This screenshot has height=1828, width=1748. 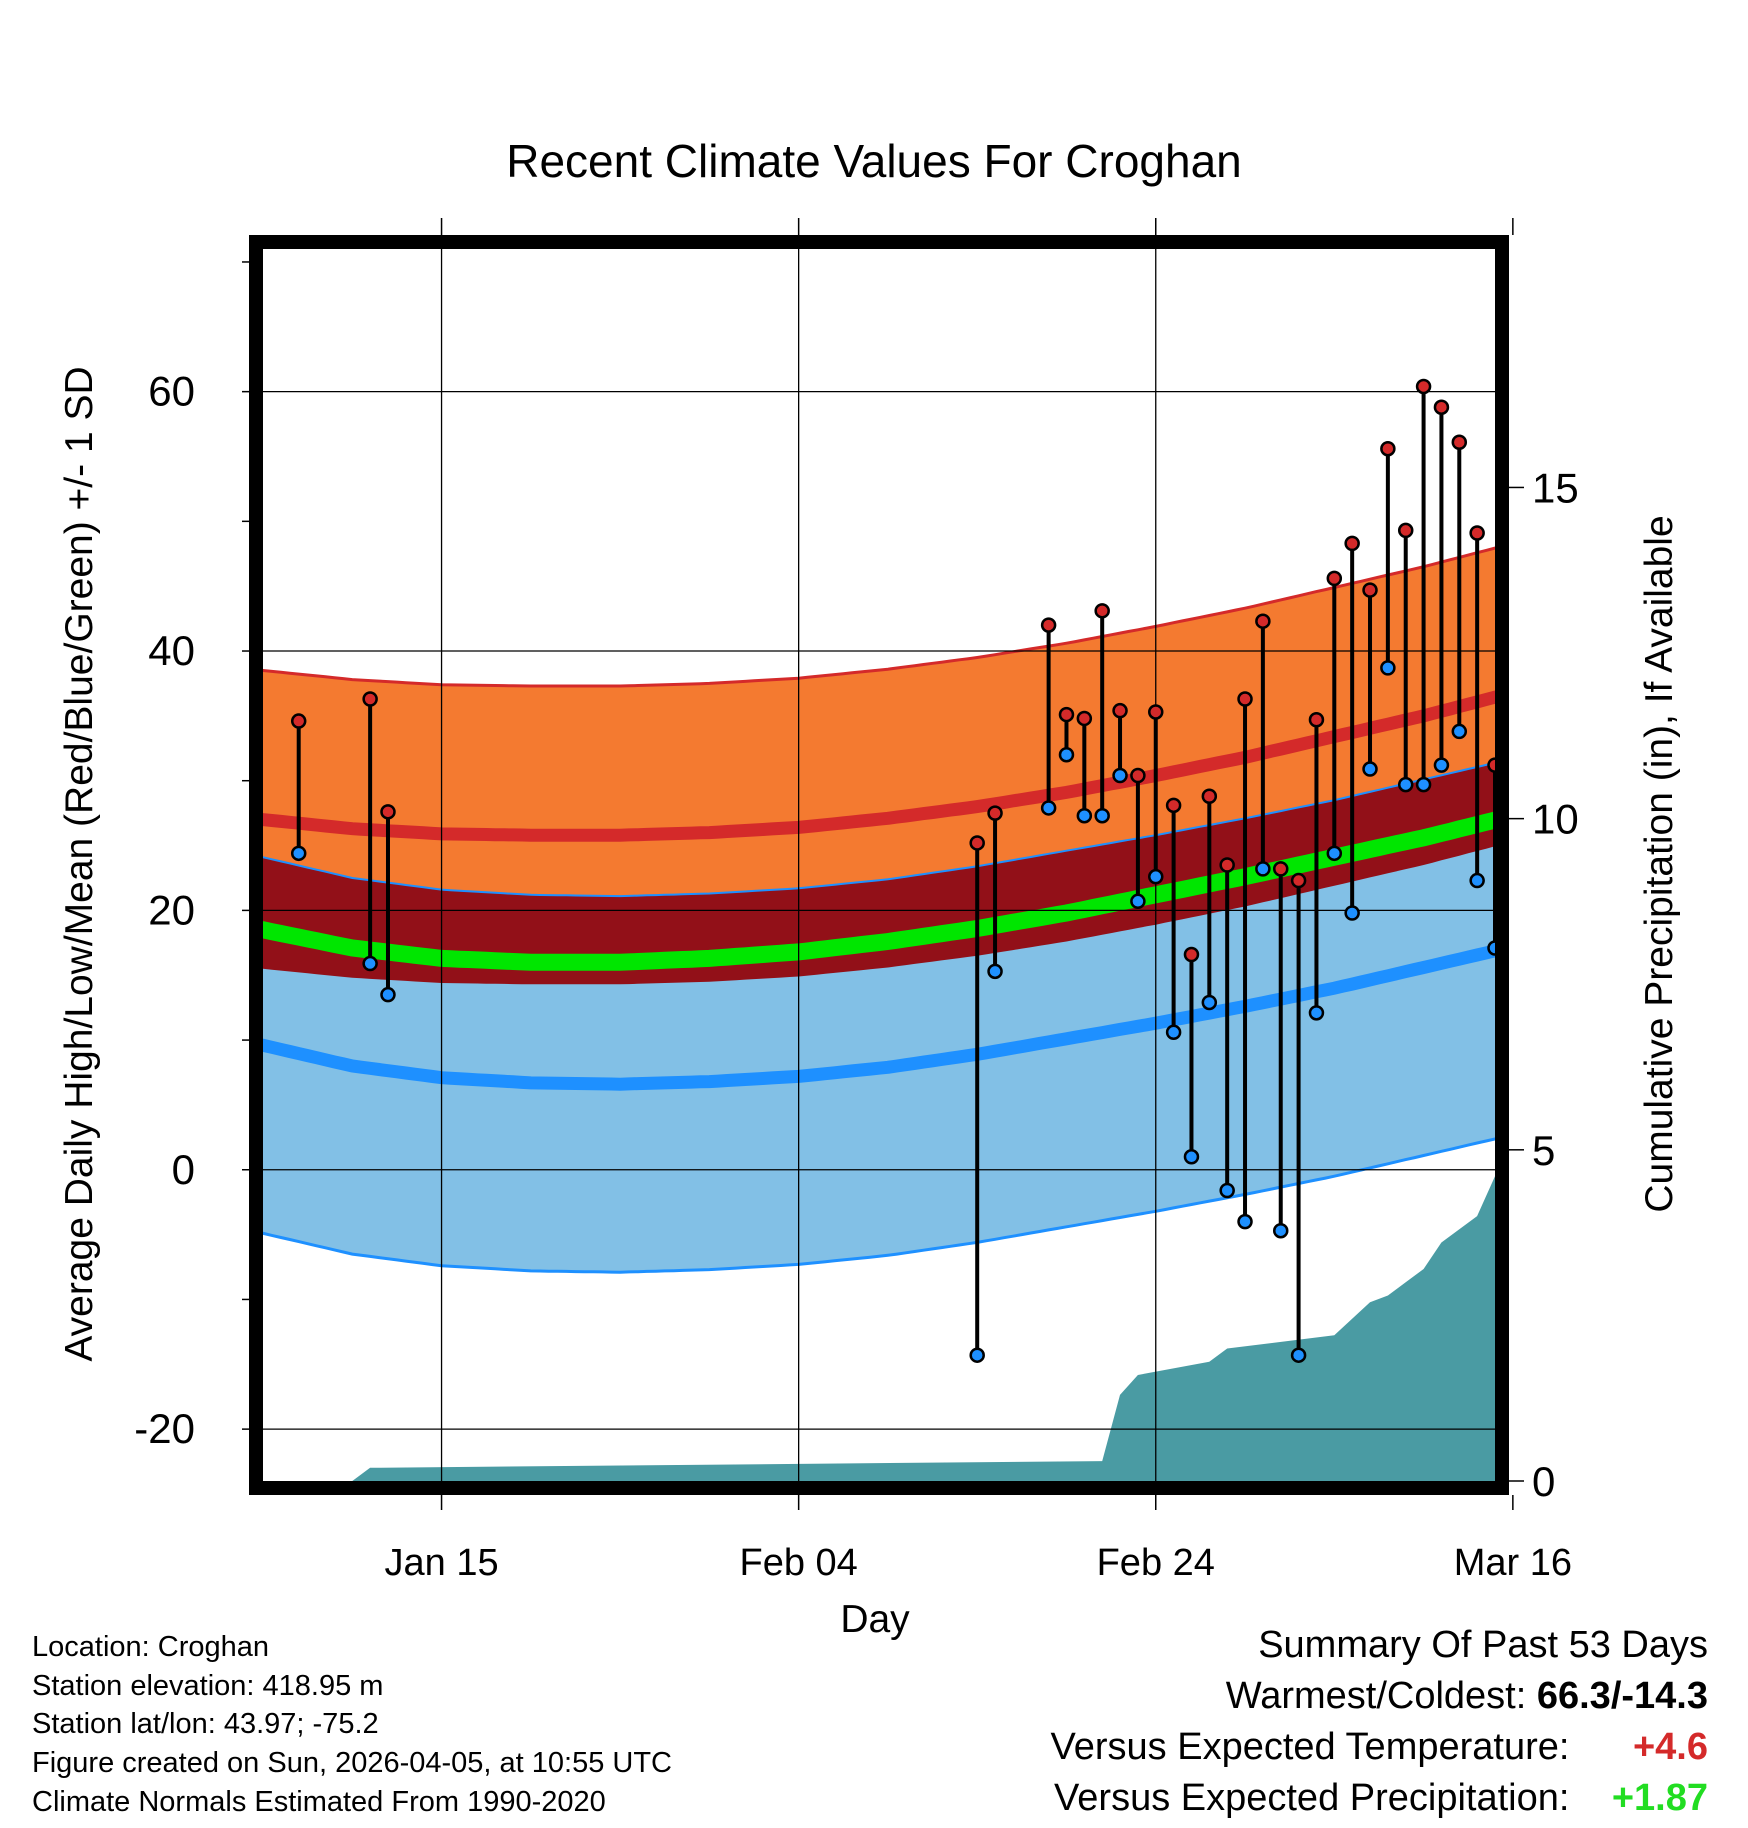 I want to click on x-tick-label: Feb 24, so click(x=1156, y=1563).